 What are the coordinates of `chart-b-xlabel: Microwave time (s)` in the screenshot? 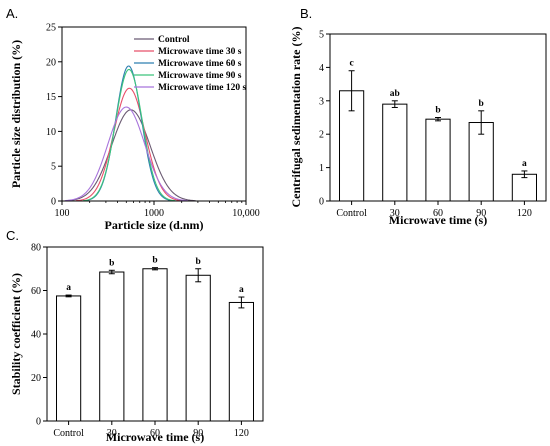 It's located at (438, 220).